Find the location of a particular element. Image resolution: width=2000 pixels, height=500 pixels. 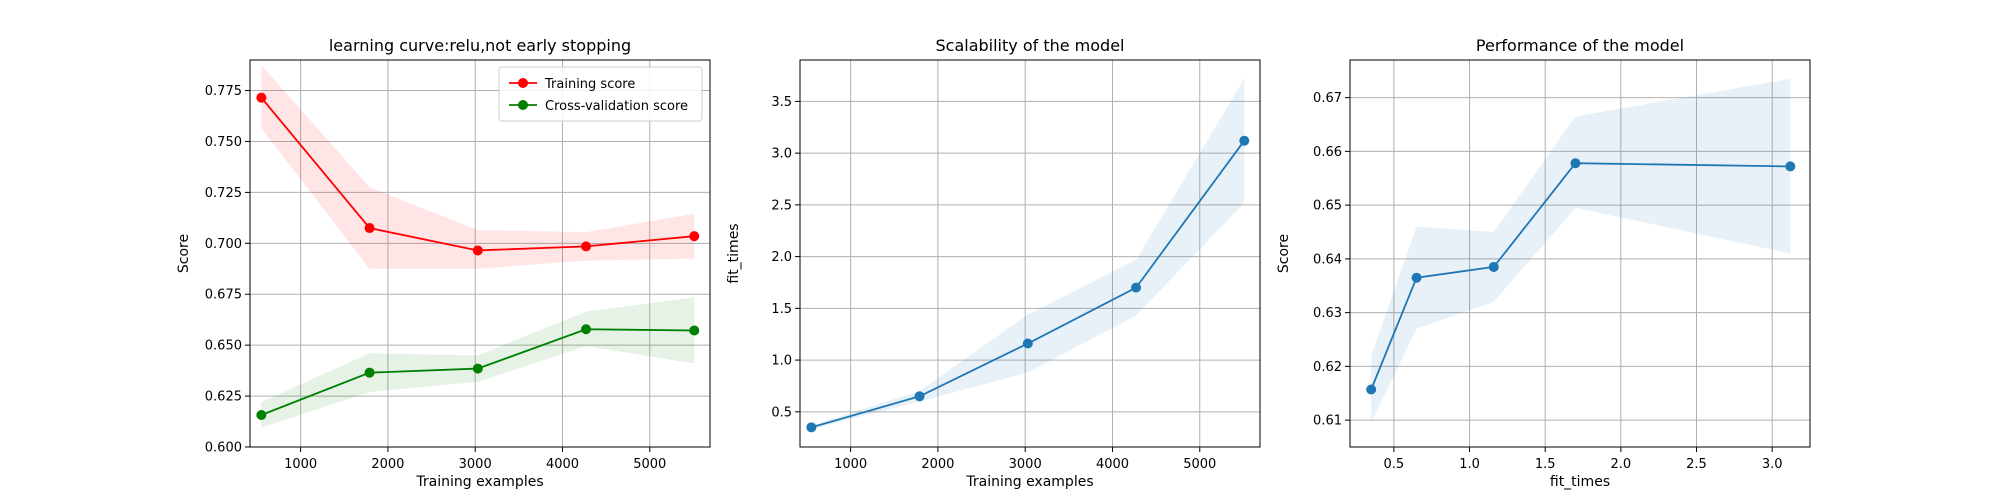

y-tick-label: 0.61 is located at coordinates (1327, 421).